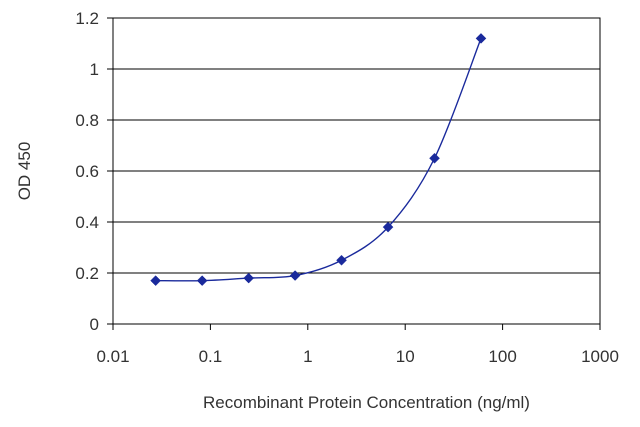 This screenshot has width=640, height=427. I want to click on x-tick-label: 0.1, so click(211, 356).